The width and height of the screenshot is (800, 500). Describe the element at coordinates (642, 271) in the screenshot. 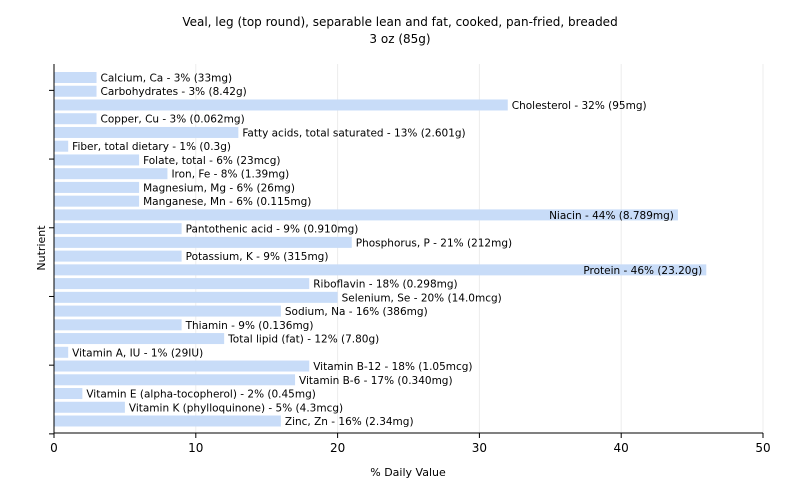

I see `bar-label: Protein - 46% (23.20g)` at that location.